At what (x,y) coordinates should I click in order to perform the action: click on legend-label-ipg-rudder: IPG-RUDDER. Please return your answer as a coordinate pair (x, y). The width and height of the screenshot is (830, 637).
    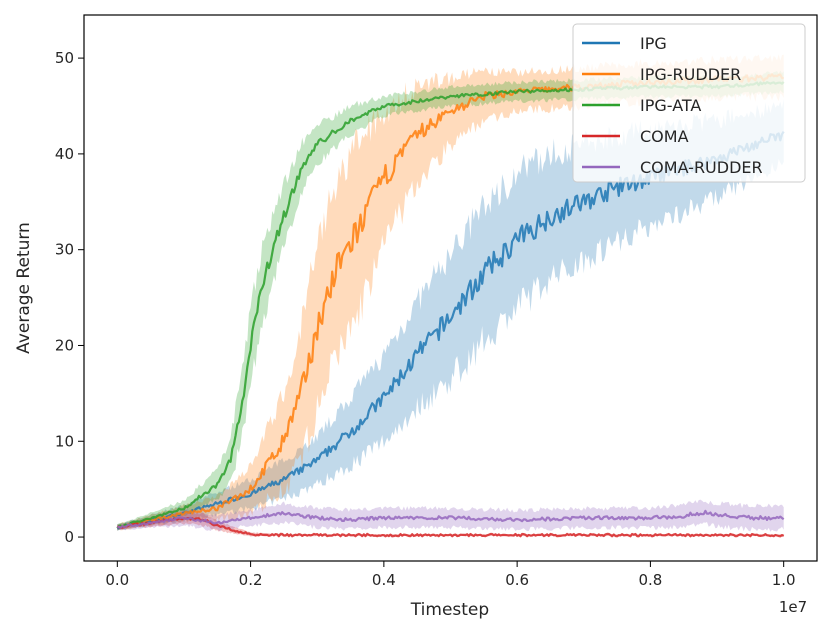
    Looking at the image, I should click on (690, 74).